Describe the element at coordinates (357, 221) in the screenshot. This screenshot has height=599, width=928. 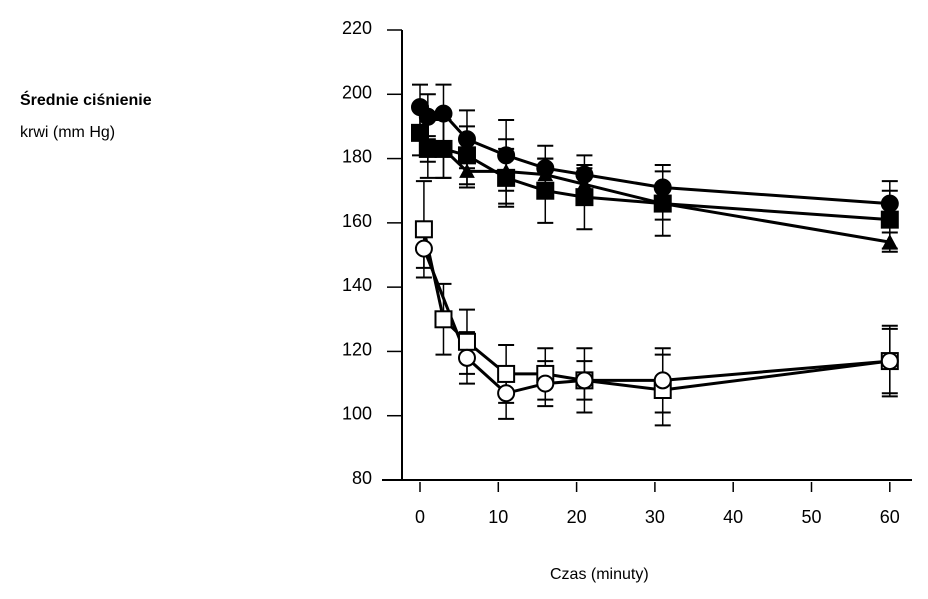
I see `y-tick-label: 160` at that location.